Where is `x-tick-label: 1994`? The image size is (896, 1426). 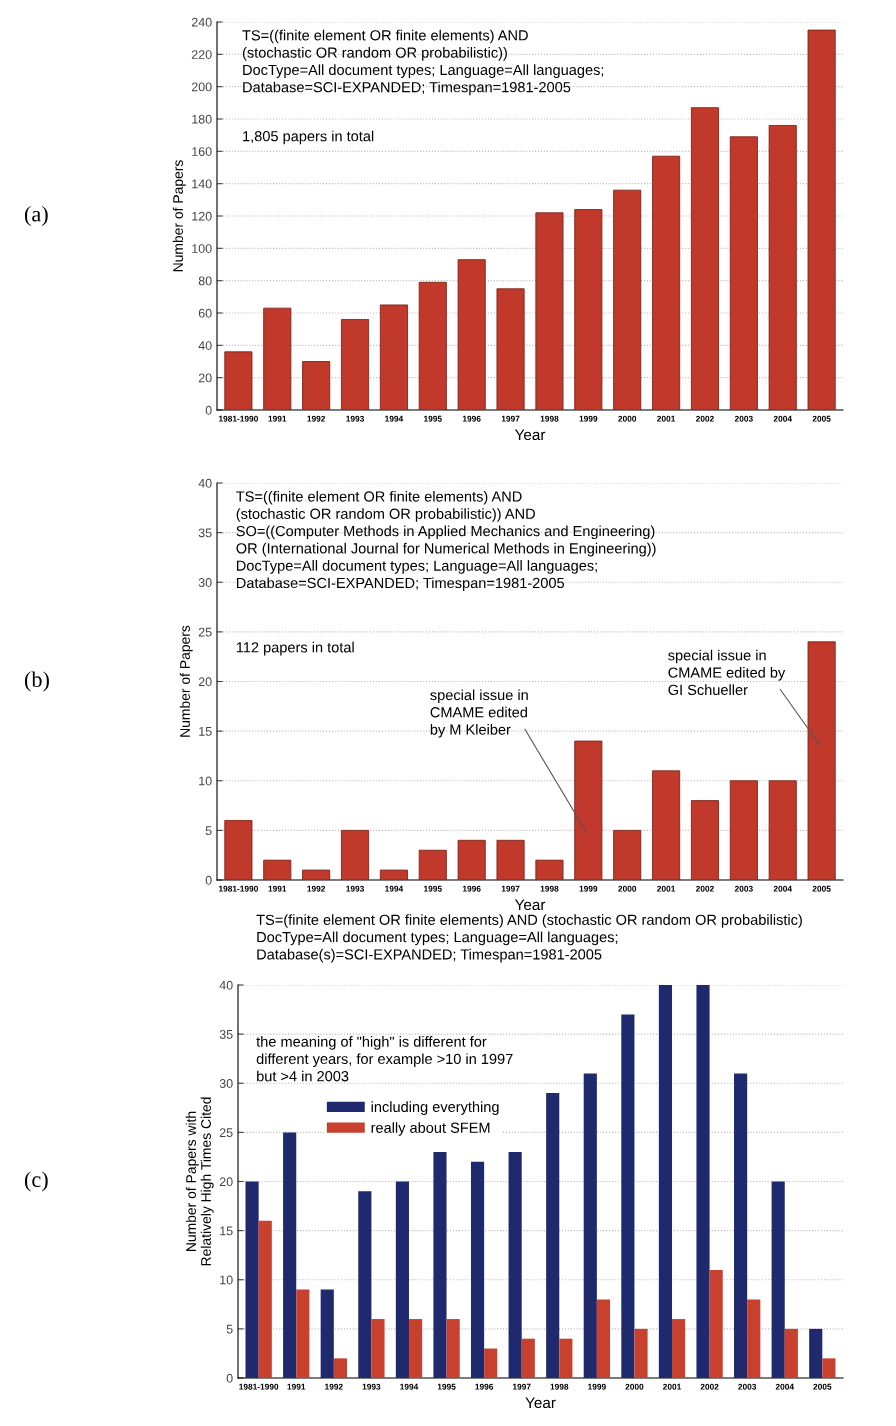
x-tick-label: 1994 is located at coordinates (394, 418).